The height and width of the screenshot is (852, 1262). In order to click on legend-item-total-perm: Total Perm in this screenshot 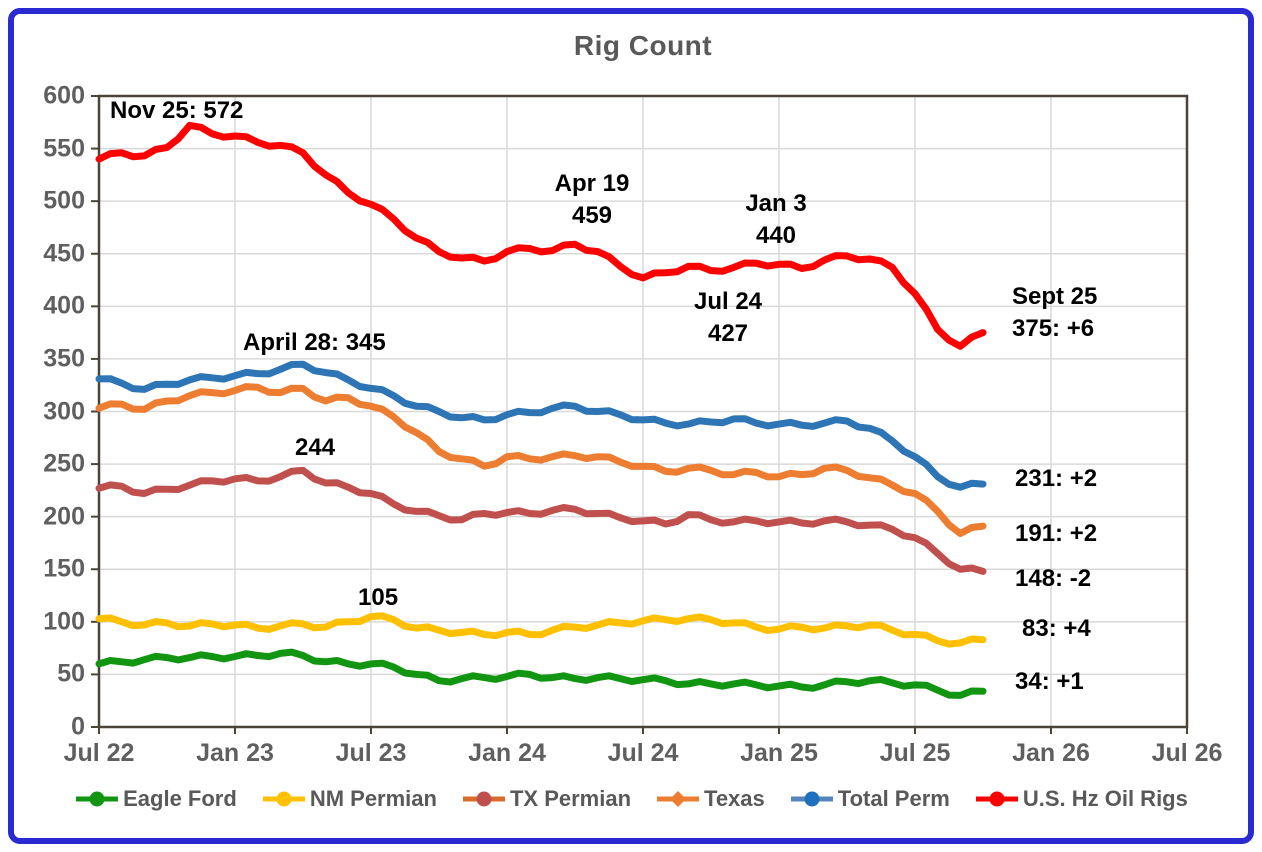, I will do `click(869, 799)`.